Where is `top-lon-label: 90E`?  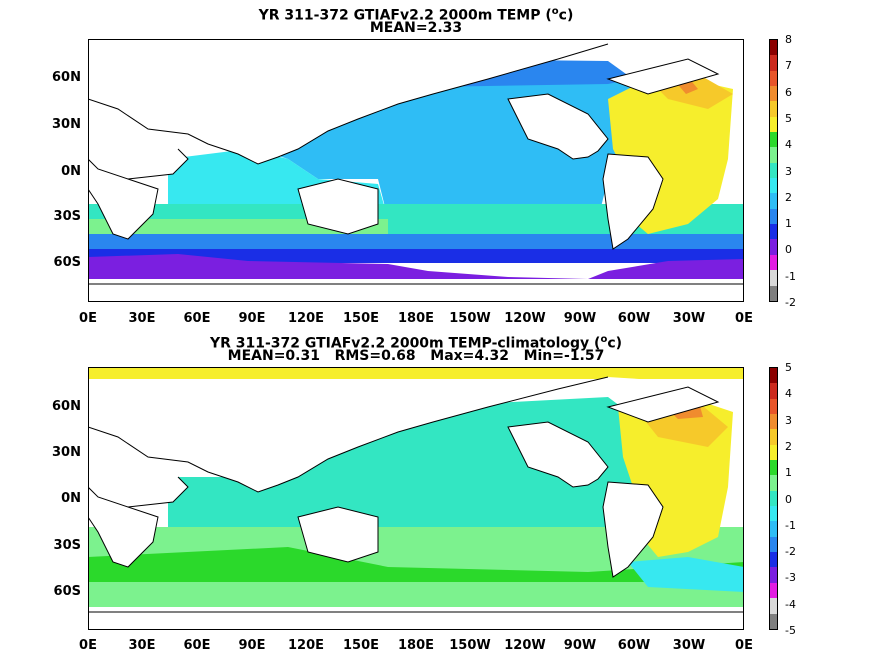
top-lon-label: 90E is located at coordinates (252, 318).